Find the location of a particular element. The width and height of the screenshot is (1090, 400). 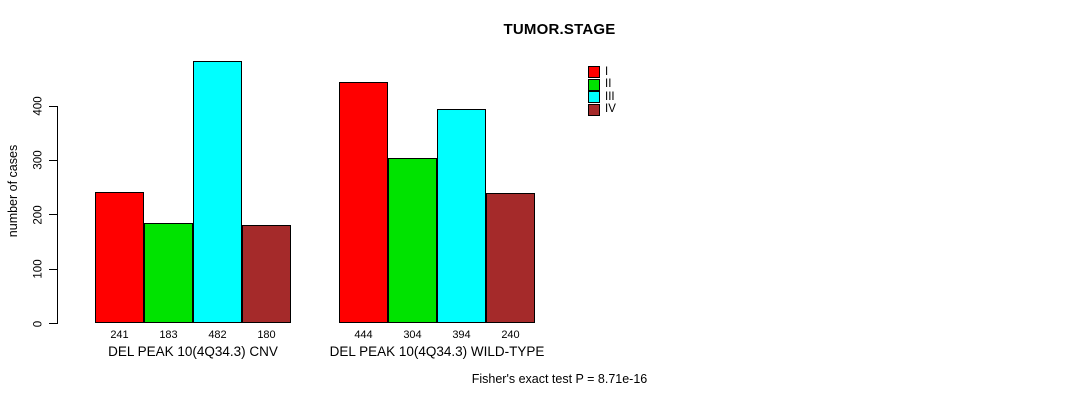

legend: I II III IV is located at coordinates (602, 91).